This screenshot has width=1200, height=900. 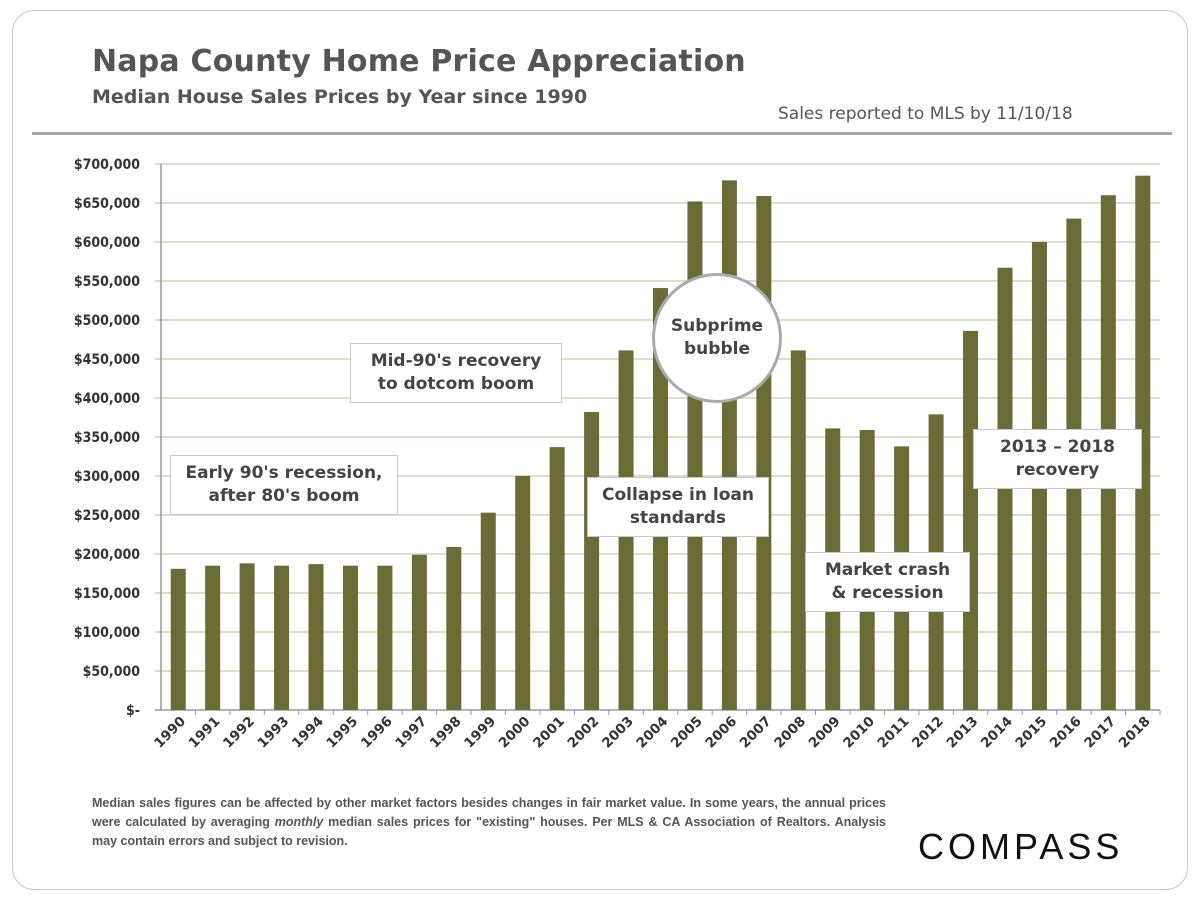 I want to click on chart-title: Napa County Home Price Appreciation, so click(x=419, y=61).